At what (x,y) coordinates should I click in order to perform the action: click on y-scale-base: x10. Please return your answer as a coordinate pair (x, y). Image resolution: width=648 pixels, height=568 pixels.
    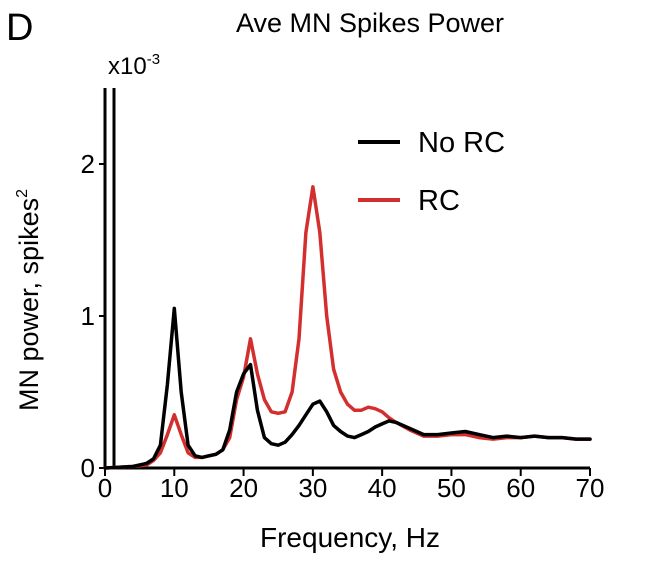
    Looking at the image, I should click on (127, 66).